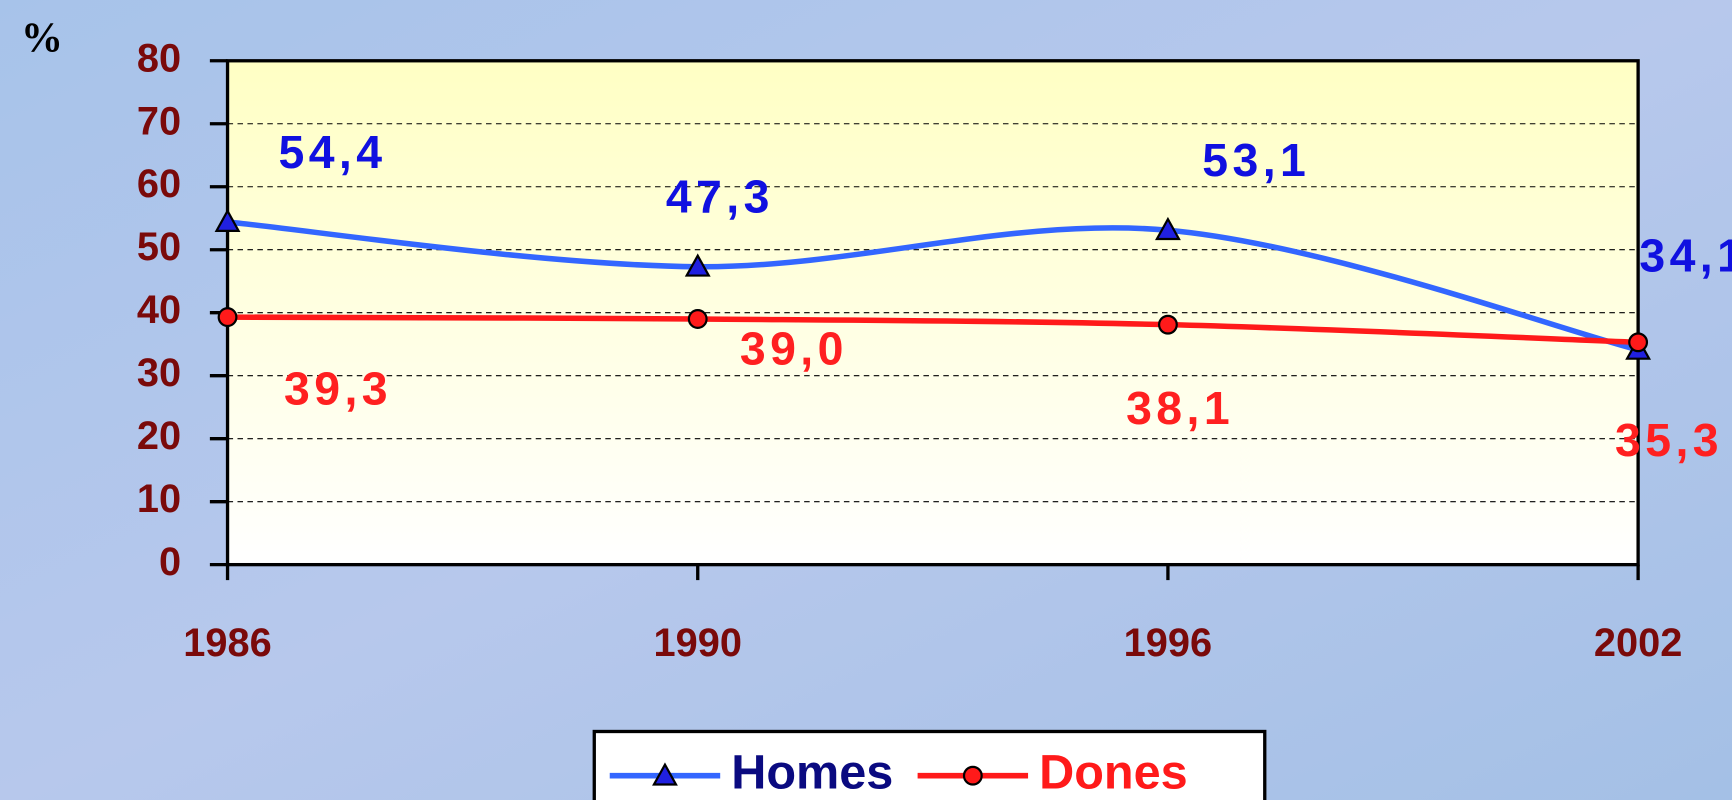  What do you see at coordinates (720, 197) in the screenshot?
I see `data-label: 47,3` at bounding box center [720, 197].